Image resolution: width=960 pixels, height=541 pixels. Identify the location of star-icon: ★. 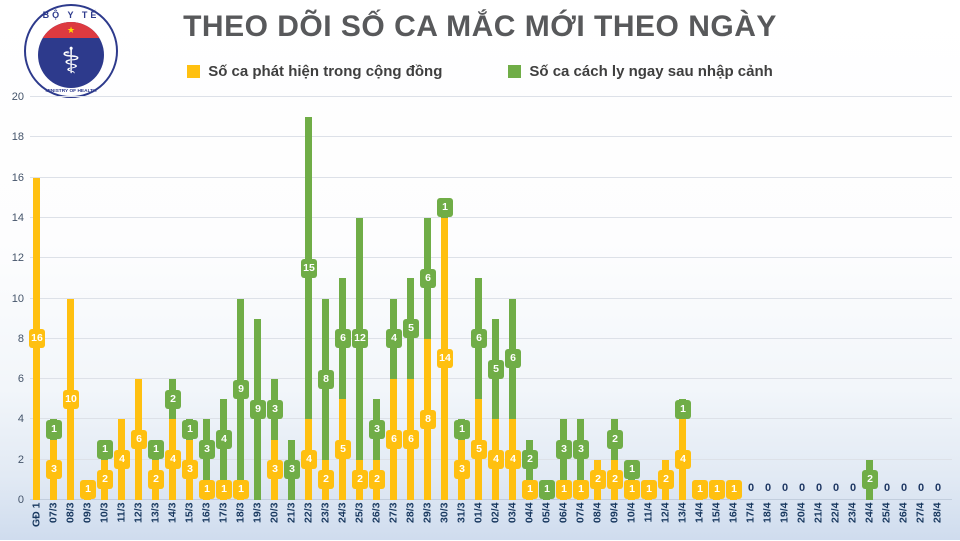
(71, 30).